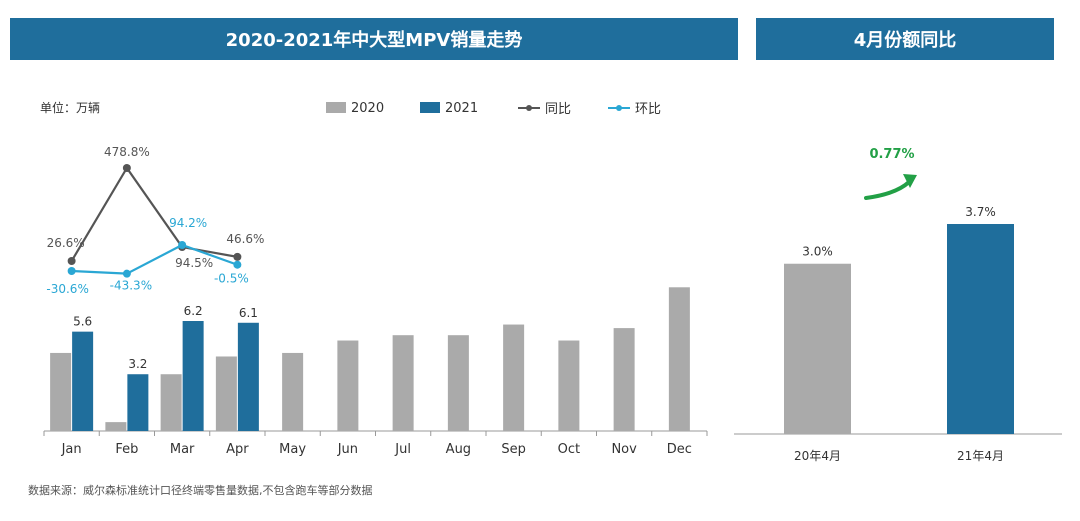 This screenshot has height=521, width=1080. I want to click on bar-2020-Aug, so click(458, 383).